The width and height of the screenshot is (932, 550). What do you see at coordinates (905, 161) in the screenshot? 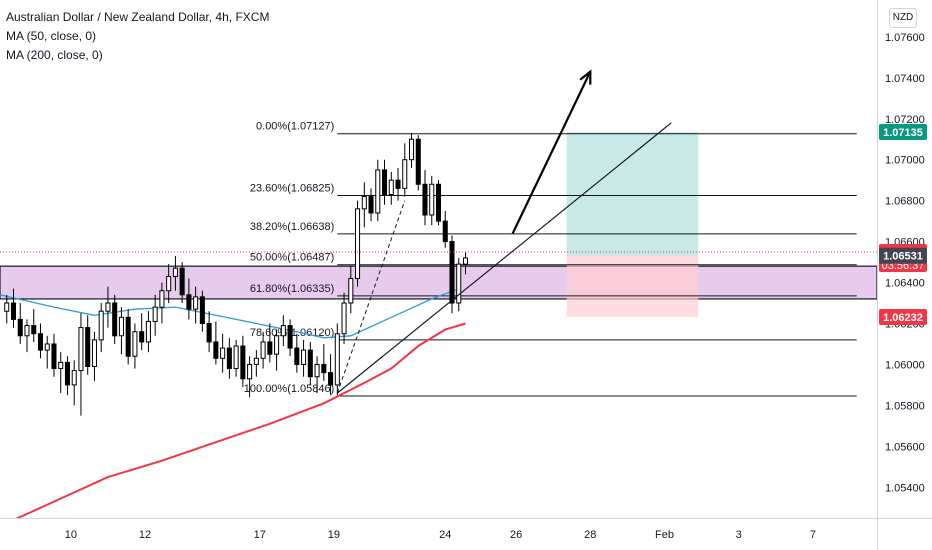
I see `y-tick-label: 1.07000` at bounding box center [905, 161].